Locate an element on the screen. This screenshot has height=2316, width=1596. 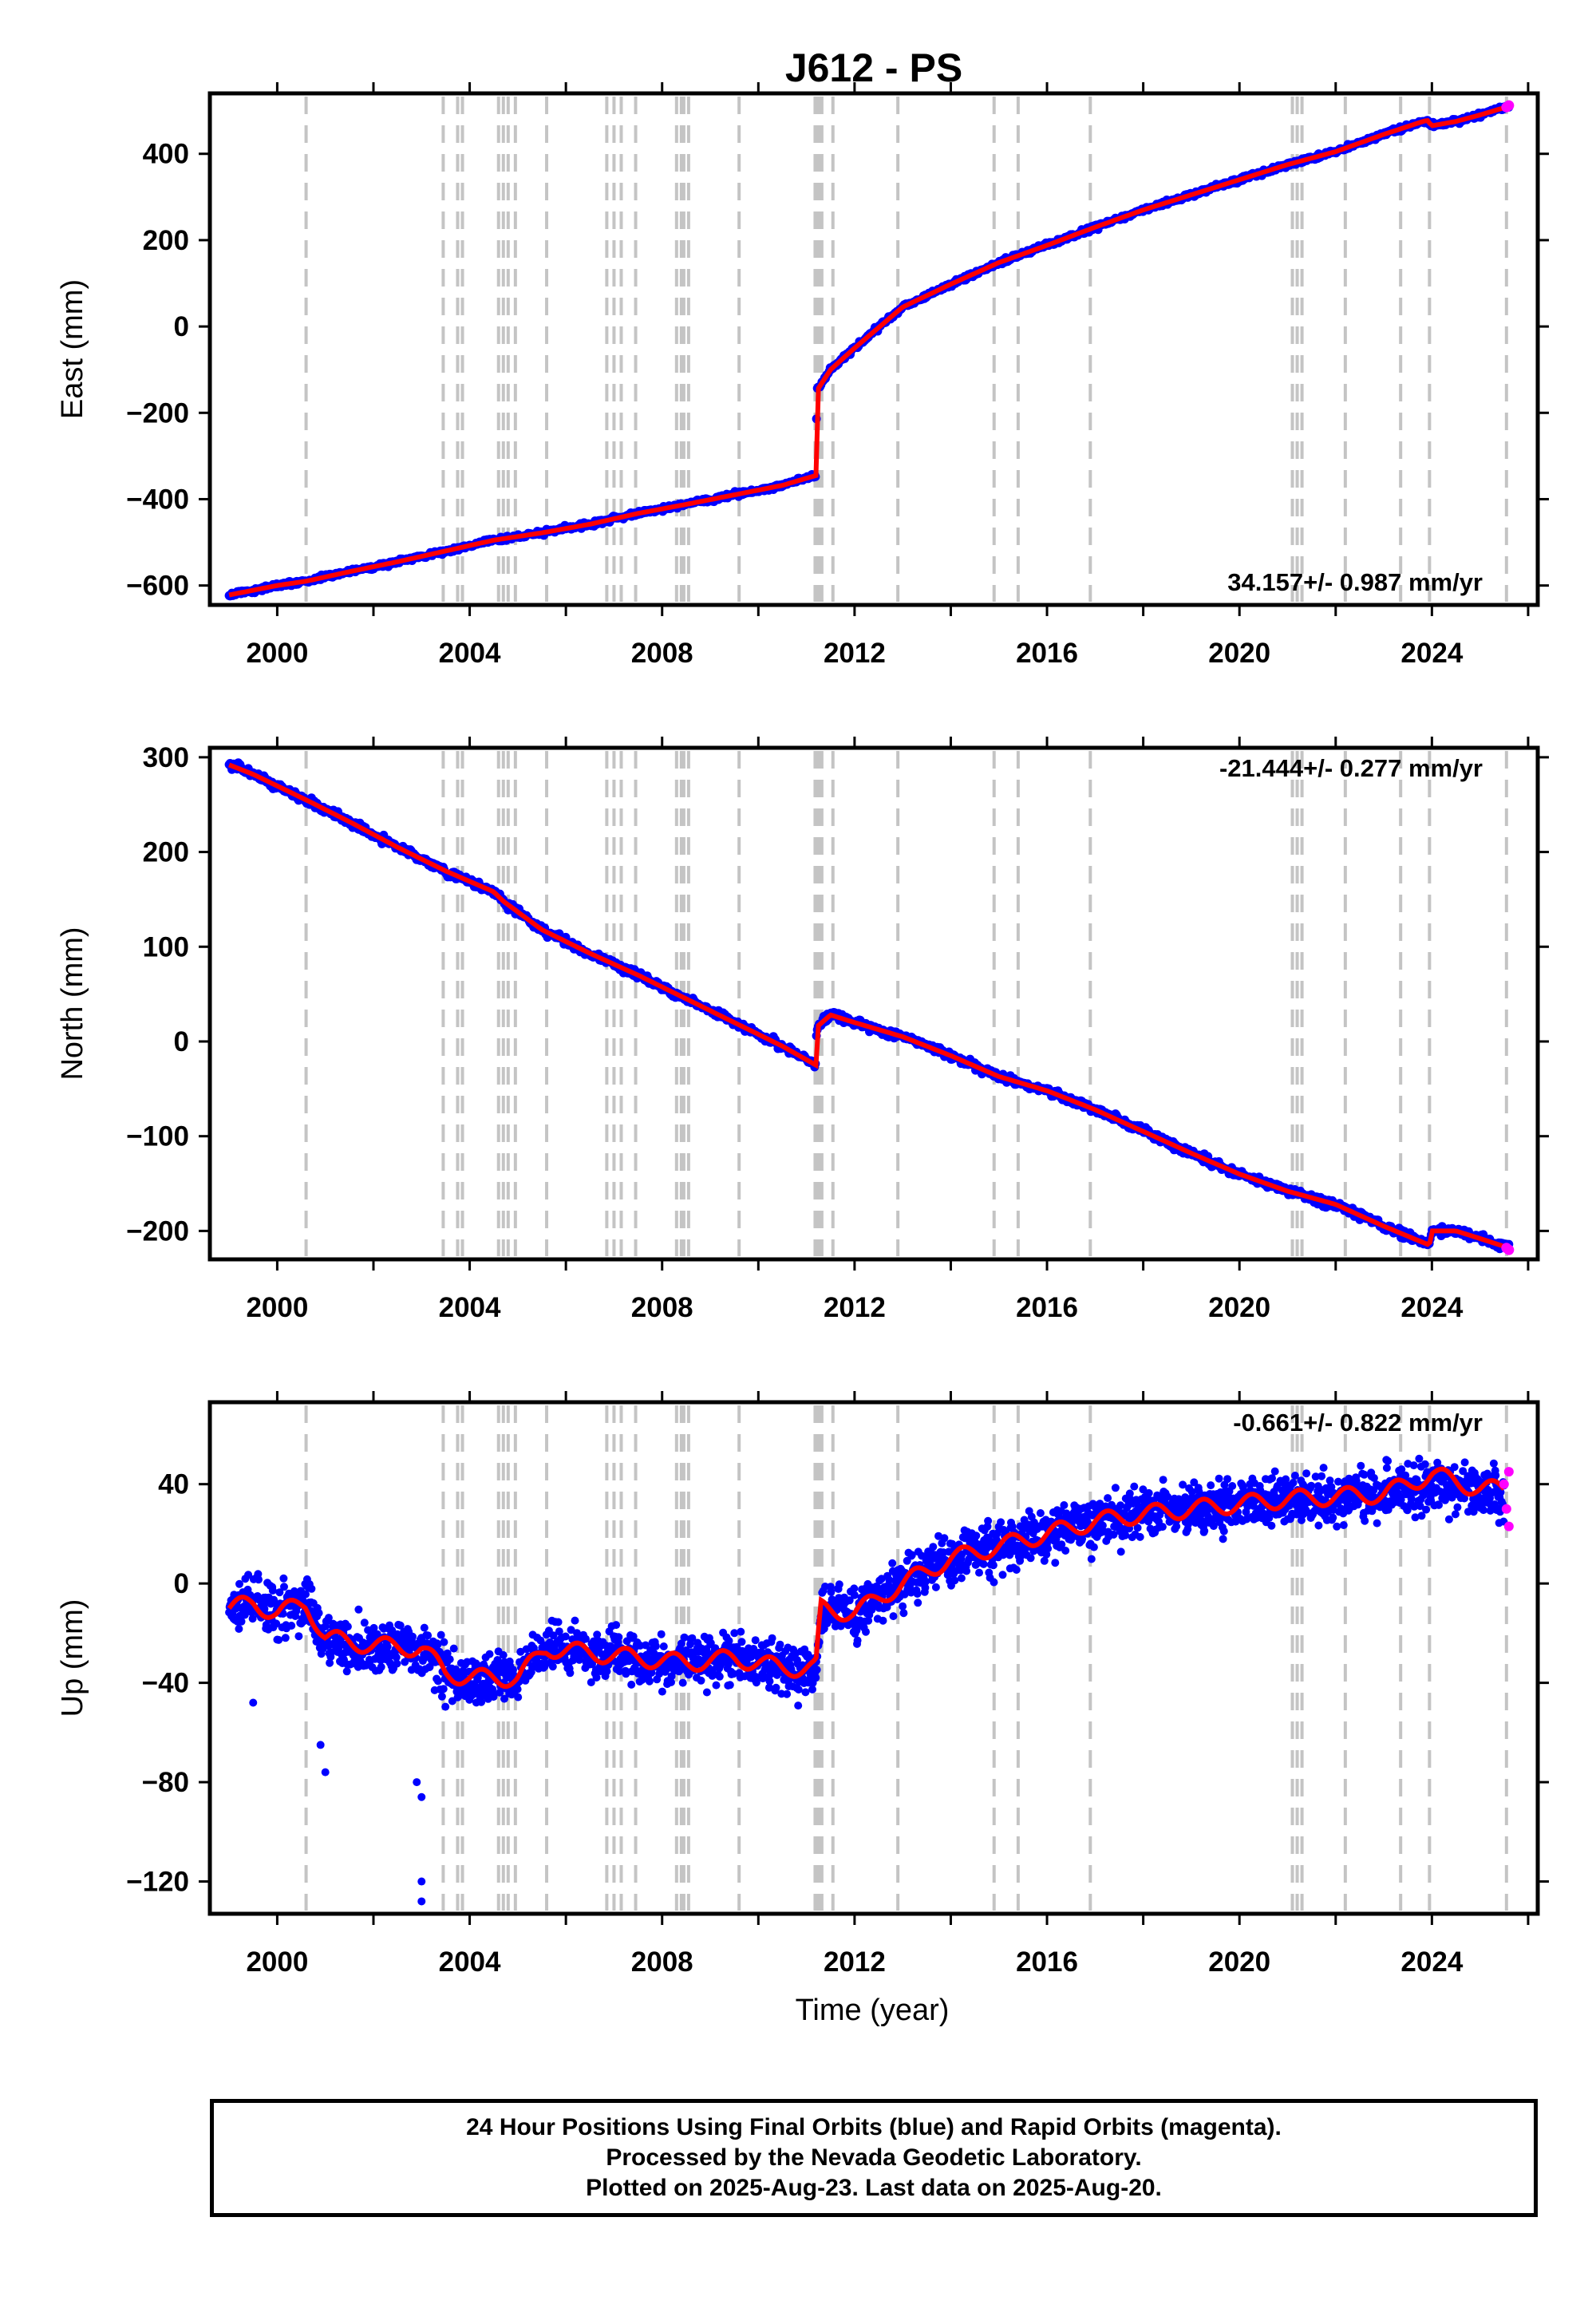
y-axis-label: East (mm) is located at coordinates (72, 349).